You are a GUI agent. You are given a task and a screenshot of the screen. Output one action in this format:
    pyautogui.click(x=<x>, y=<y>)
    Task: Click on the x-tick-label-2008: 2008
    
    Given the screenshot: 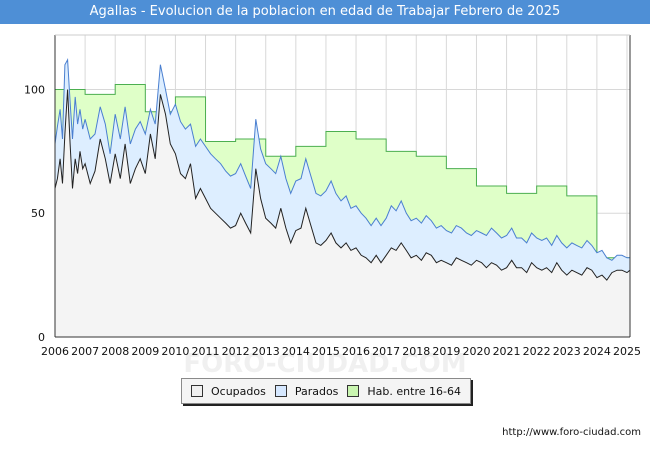 What is the action you would take?
    pyautogui.click(x=115, y=351)
    